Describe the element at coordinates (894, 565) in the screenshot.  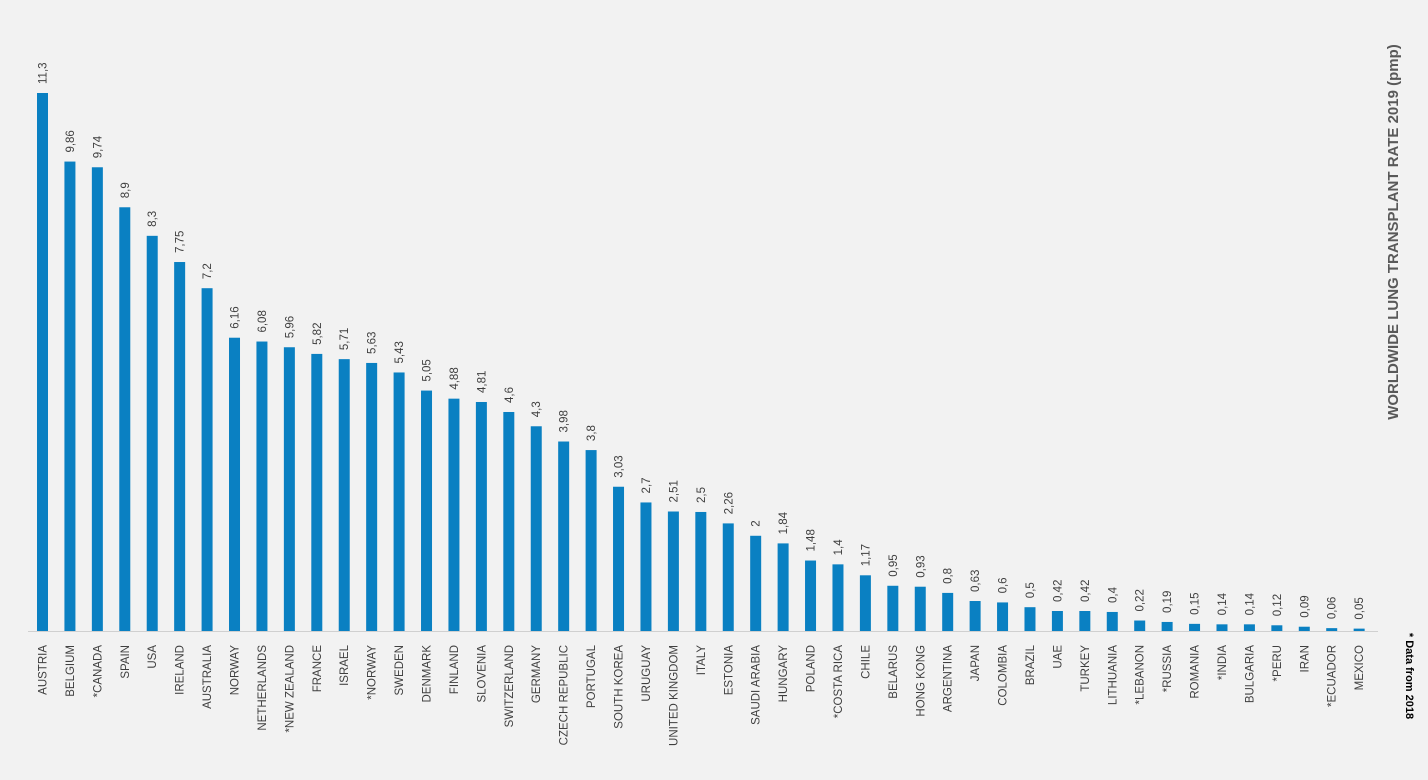
I see `value-label: 0,95` at that location.